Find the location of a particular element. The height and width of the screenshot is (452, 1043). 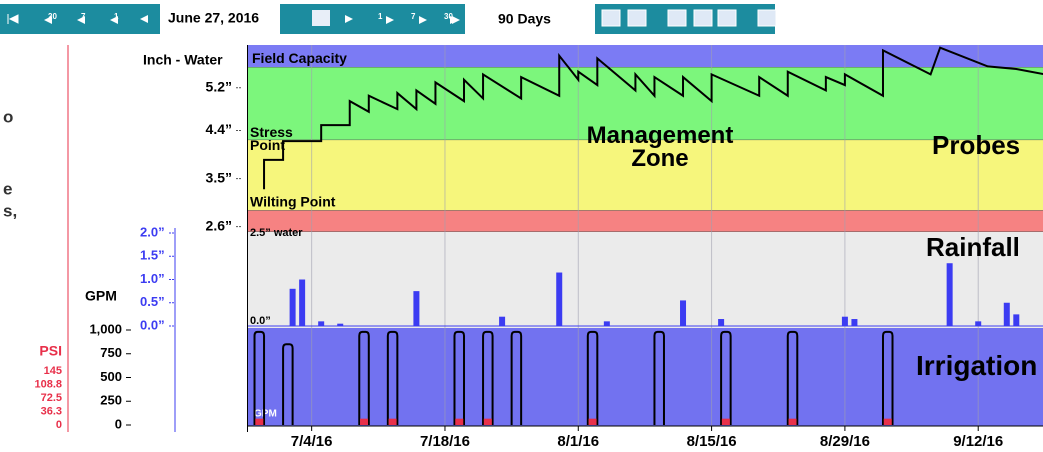

psi-tick-label: 36.3 is located at coordinates (51, 411).